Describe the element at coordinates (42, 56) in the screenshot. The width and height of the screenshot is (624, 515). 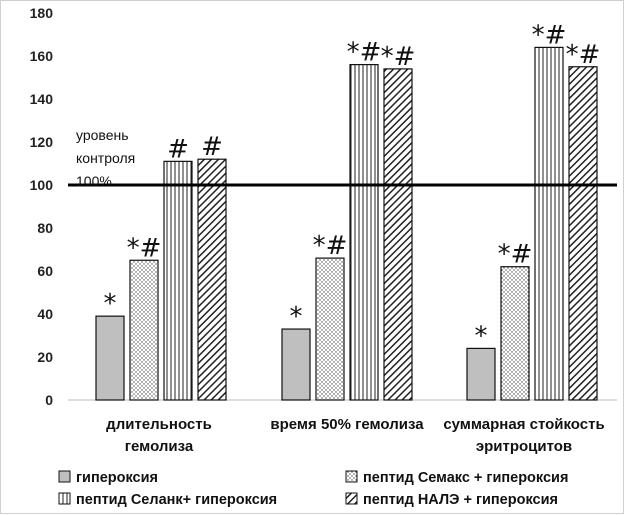
I see `y-tick-label: 160` at that location.